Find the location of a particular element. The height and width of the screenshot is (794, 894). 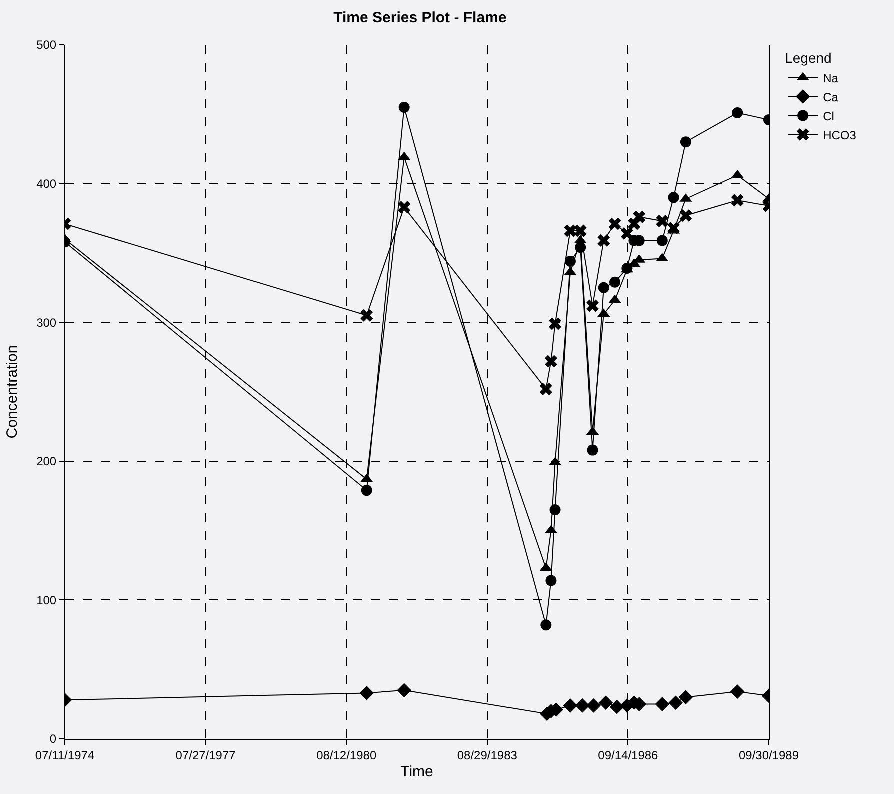

chart-title: Time Series Plot - Flame is located at coordinates (420, 17).